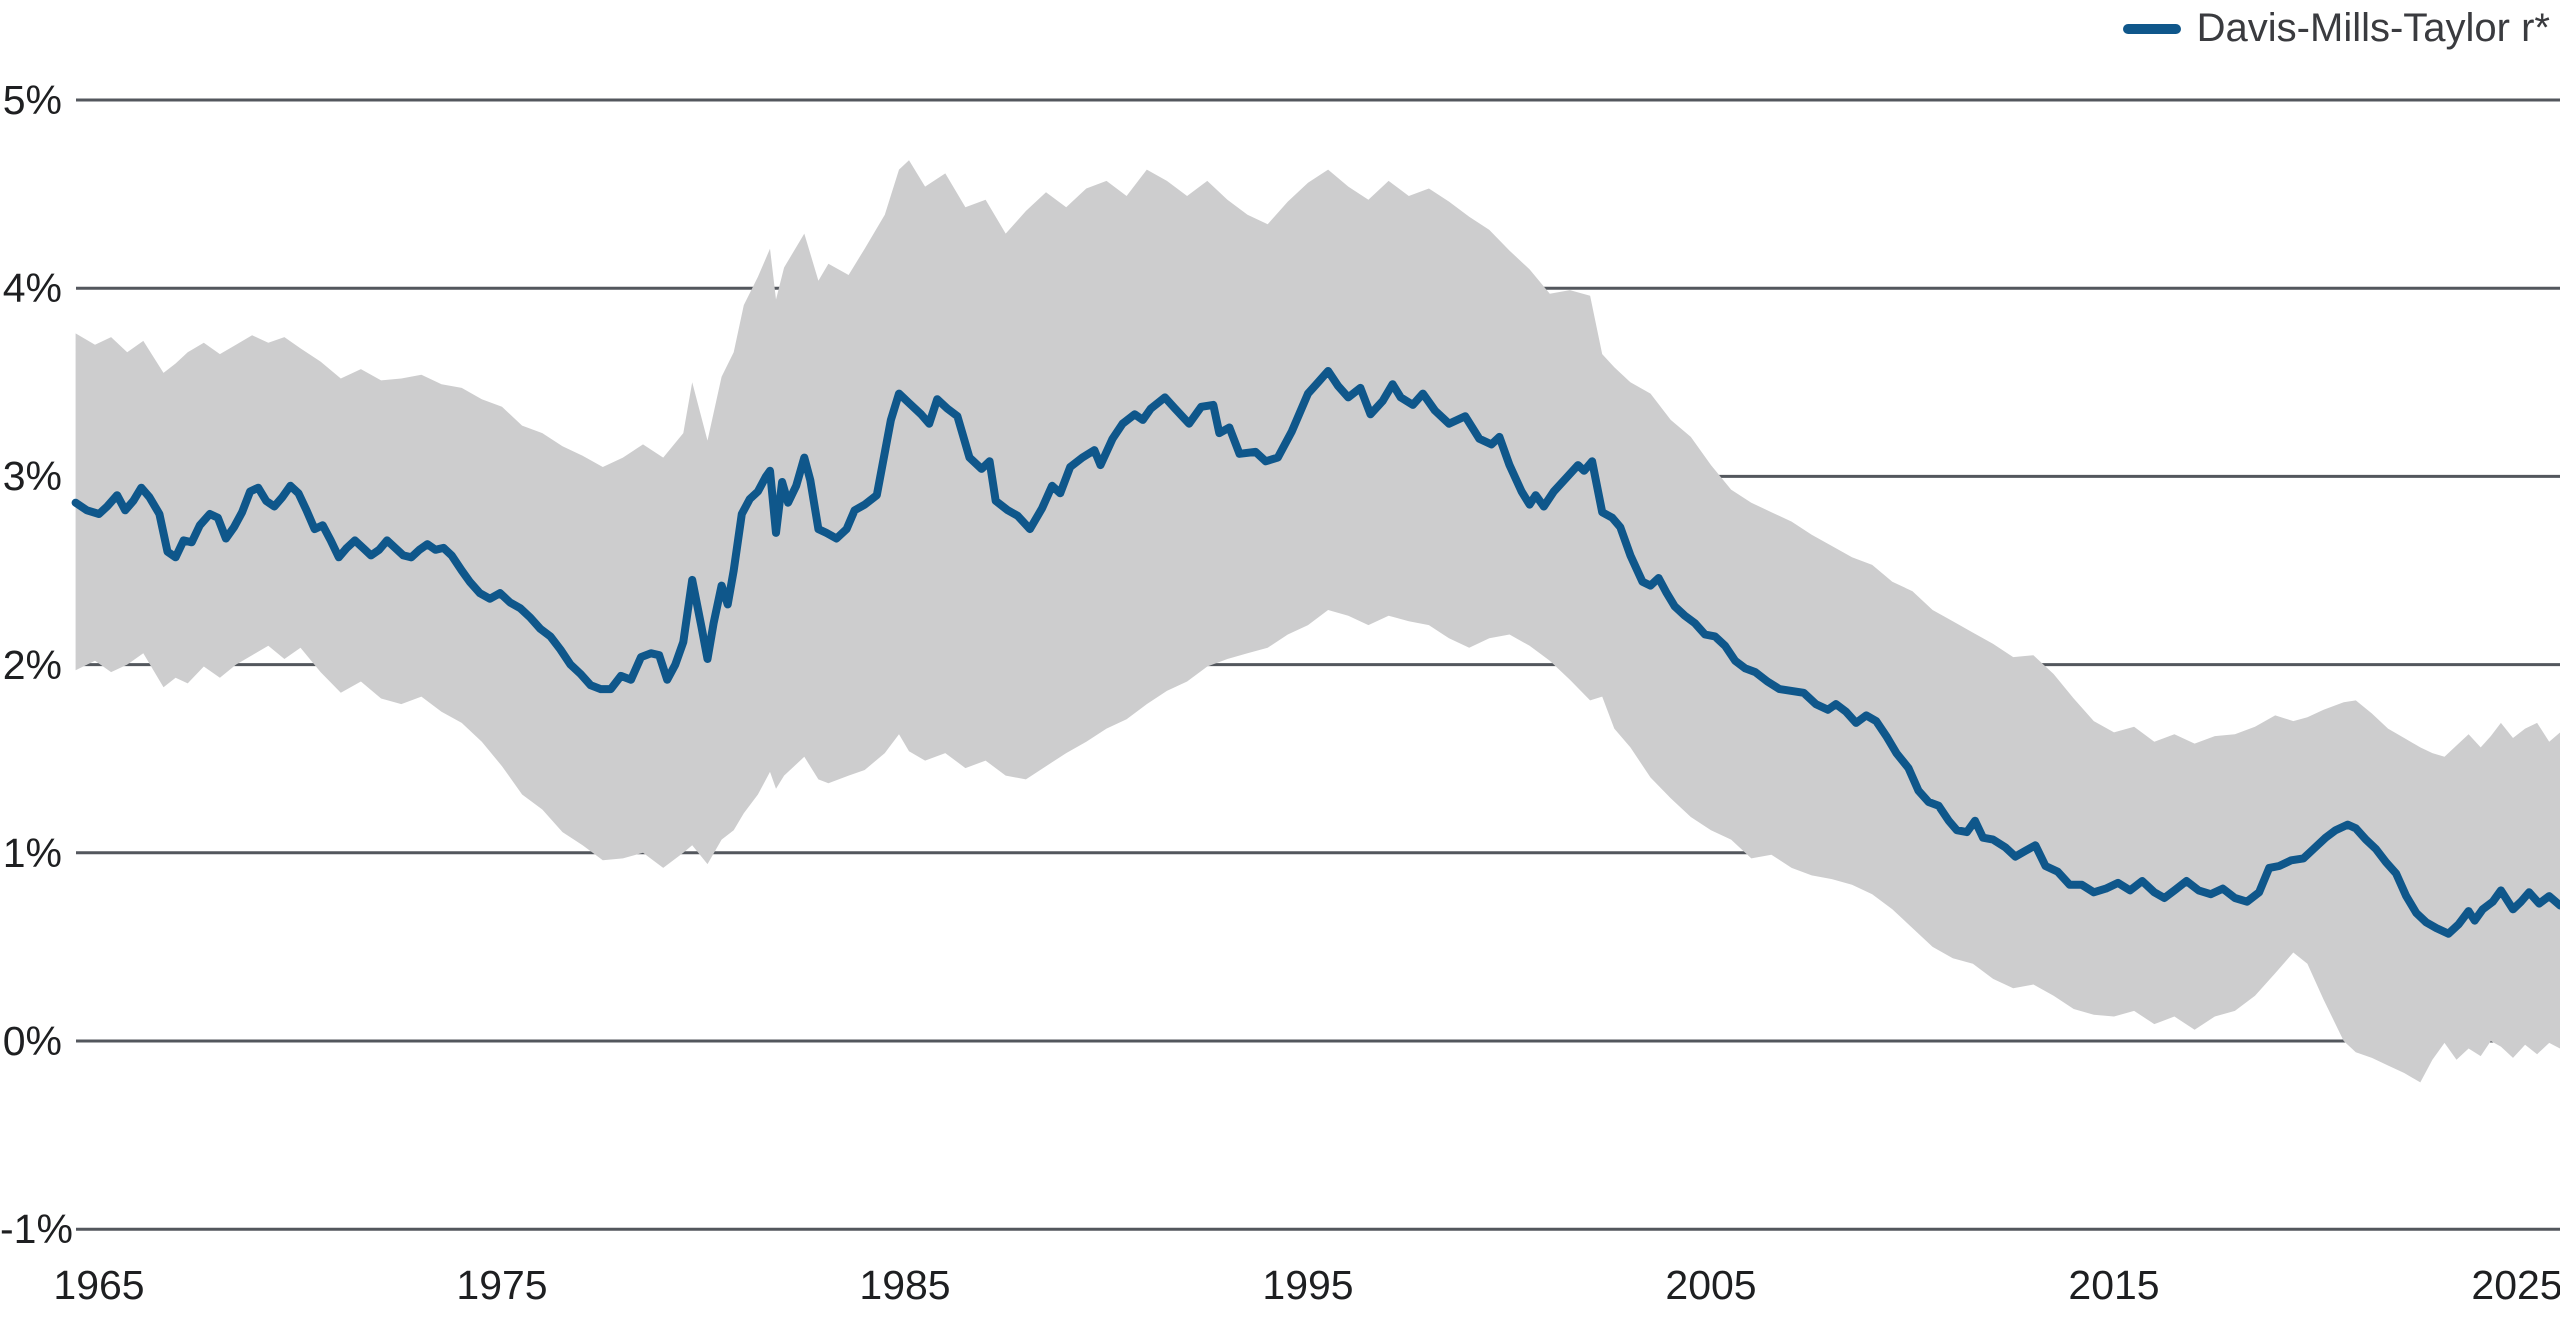  I want to click on y-tick-label: 2%, so click(32, 664).